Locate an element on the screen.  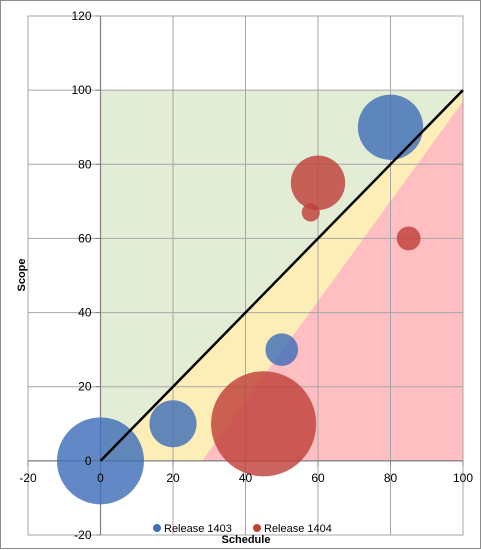
x-tick-label: 100 is located at coordinates (463, 478).